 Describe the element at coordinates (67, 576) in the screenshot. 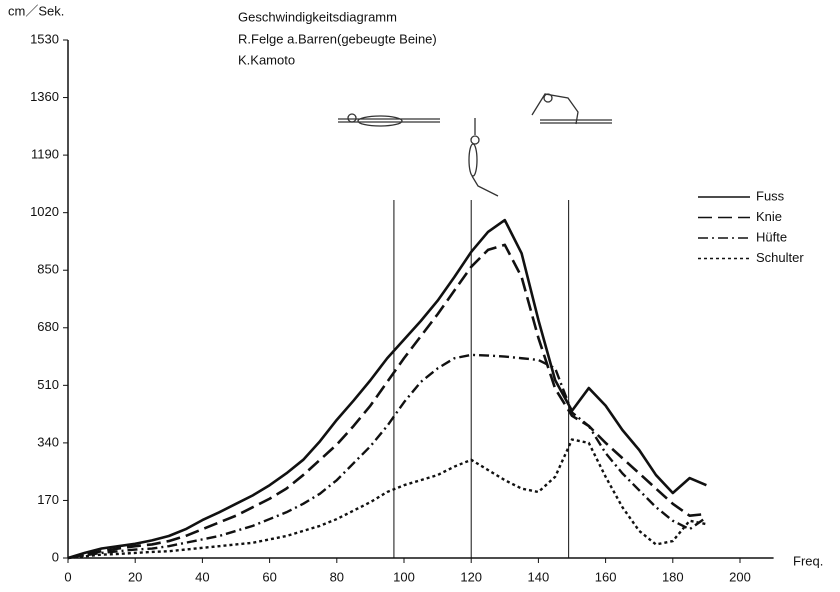

I see `x-tick-label: 0` at that location.